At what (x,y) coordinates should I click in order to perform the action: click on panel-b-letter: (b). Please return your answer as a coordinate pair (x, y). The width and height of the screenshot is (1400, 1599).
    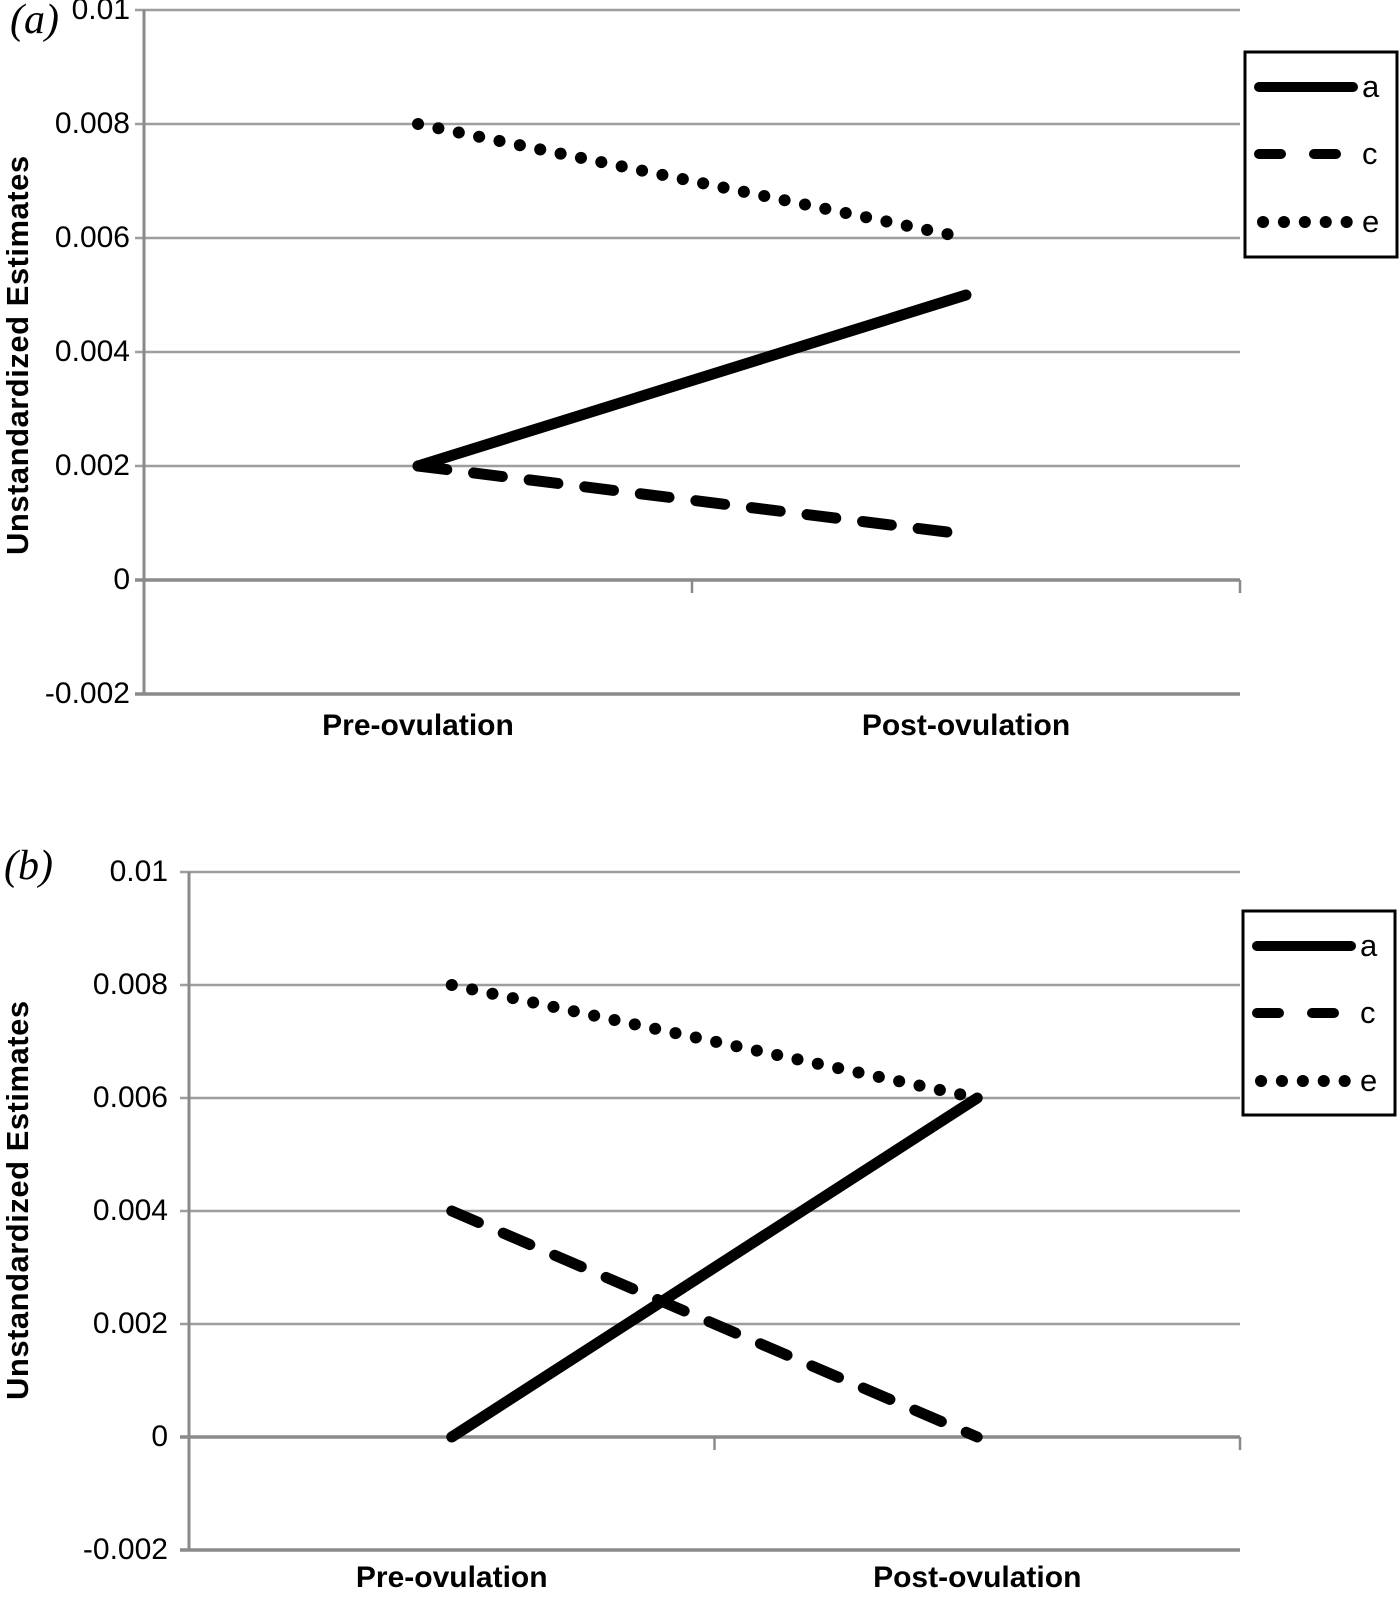
    Looking at the image, I should click on (28, 866).